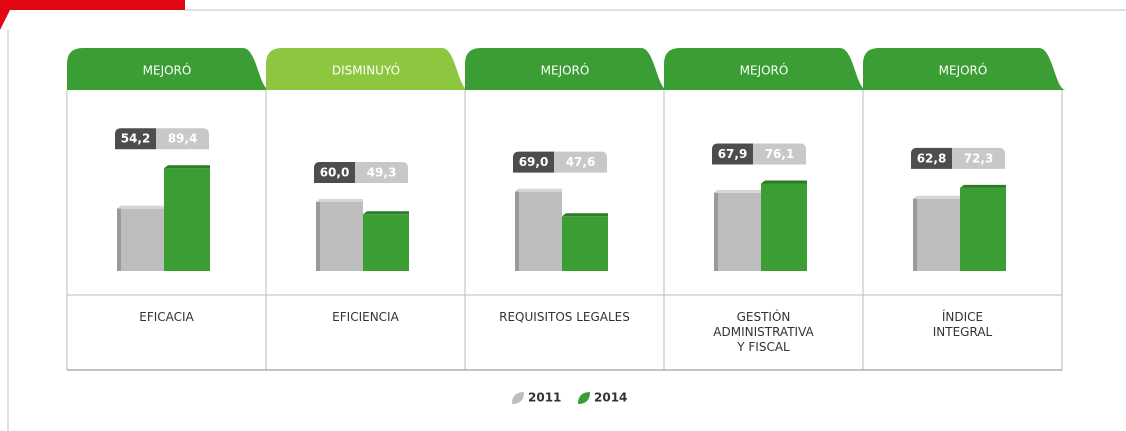 The image size is (1126, 431). I want to click on category-label: EFICIENCIA, so click(365, 317).